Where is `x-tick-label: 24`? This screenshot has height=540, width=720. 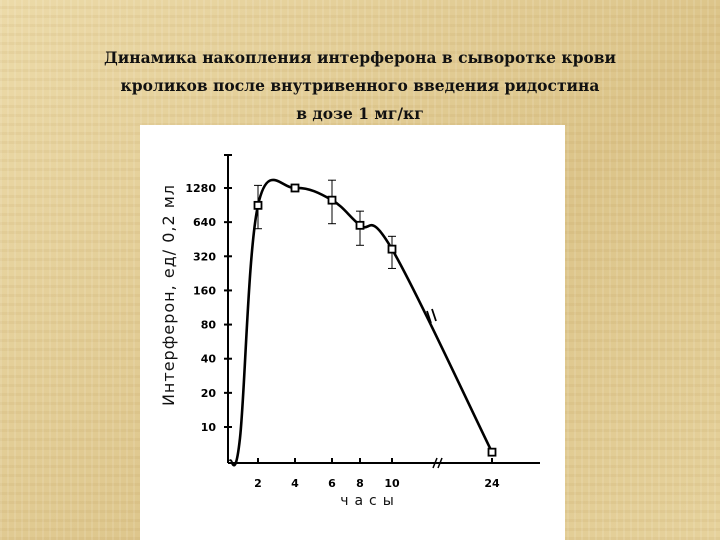
x-tick-label: 24 is located at coordinates (492, 483).